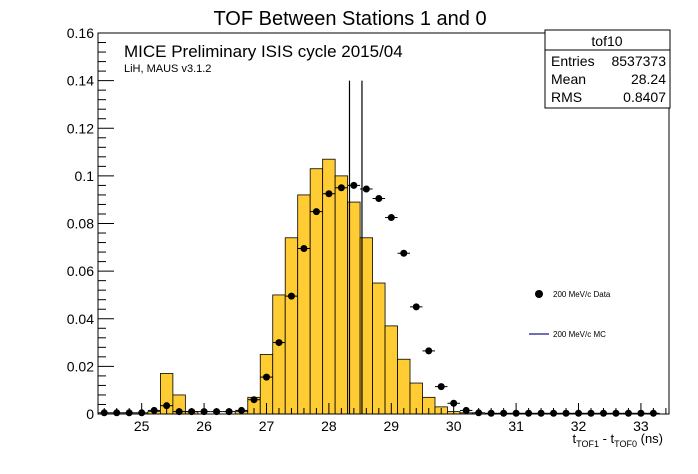  Describe the element at coordinates (80, 319) in the screenshot. I see `y-tick-label: 0.04` at that location.